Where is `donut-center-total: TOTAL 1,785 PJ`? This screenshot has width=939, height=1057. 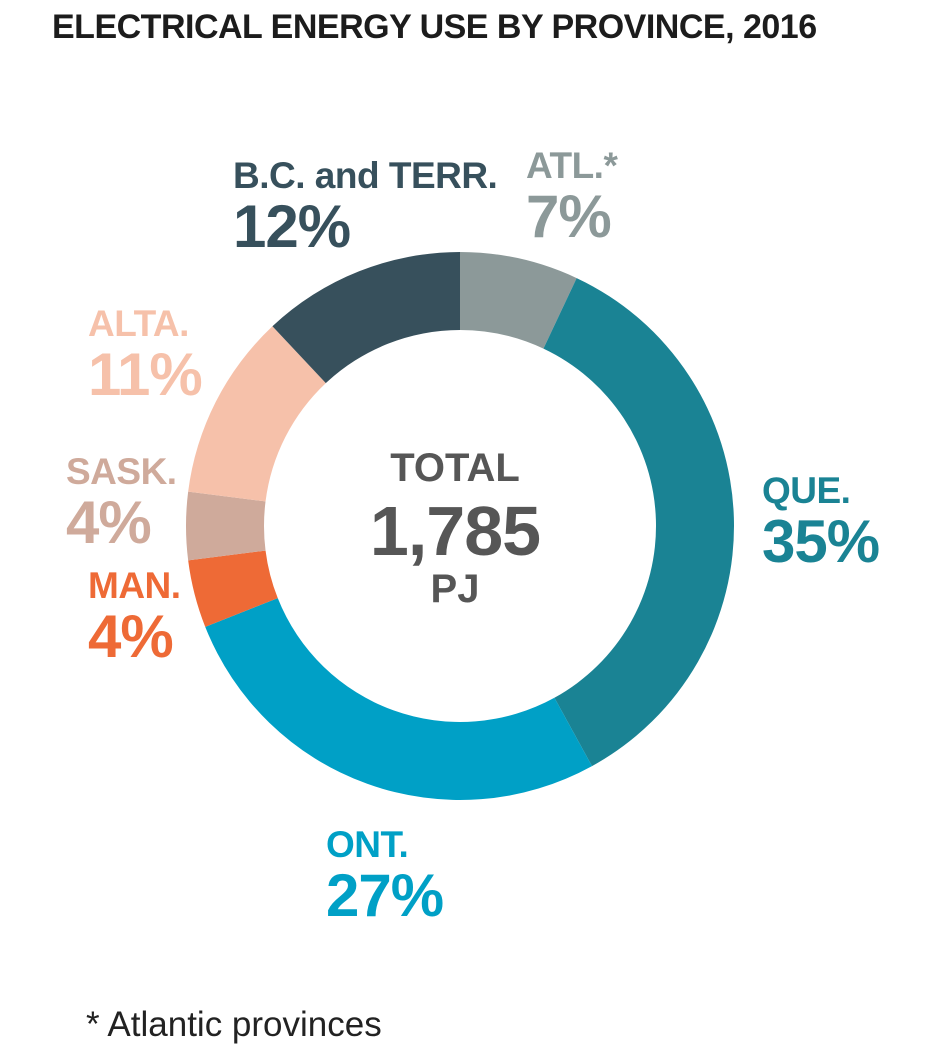 donut-center-total: TOTAL 1,785 PJ is located at coordinates (455, 526).